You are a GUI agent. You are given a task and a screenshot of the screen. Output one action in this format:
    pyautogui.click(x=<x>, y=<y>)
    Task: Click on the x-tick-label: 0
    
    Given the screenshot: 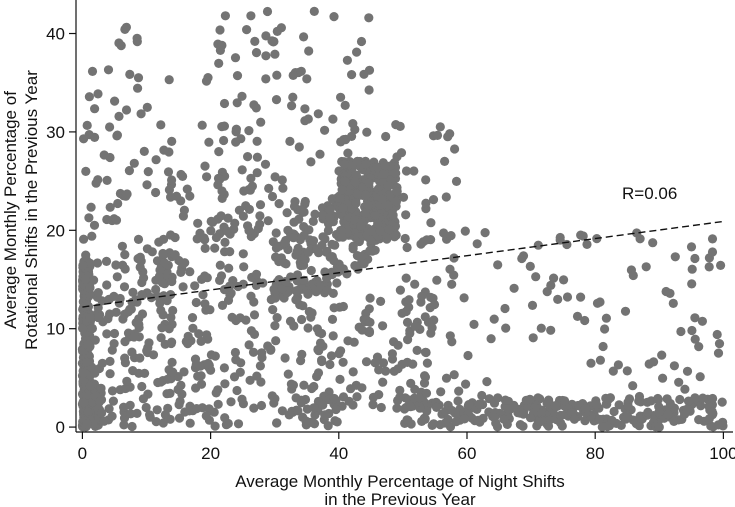 What is the action you would take?
    pyautogui.click(x=82, y=453)
    